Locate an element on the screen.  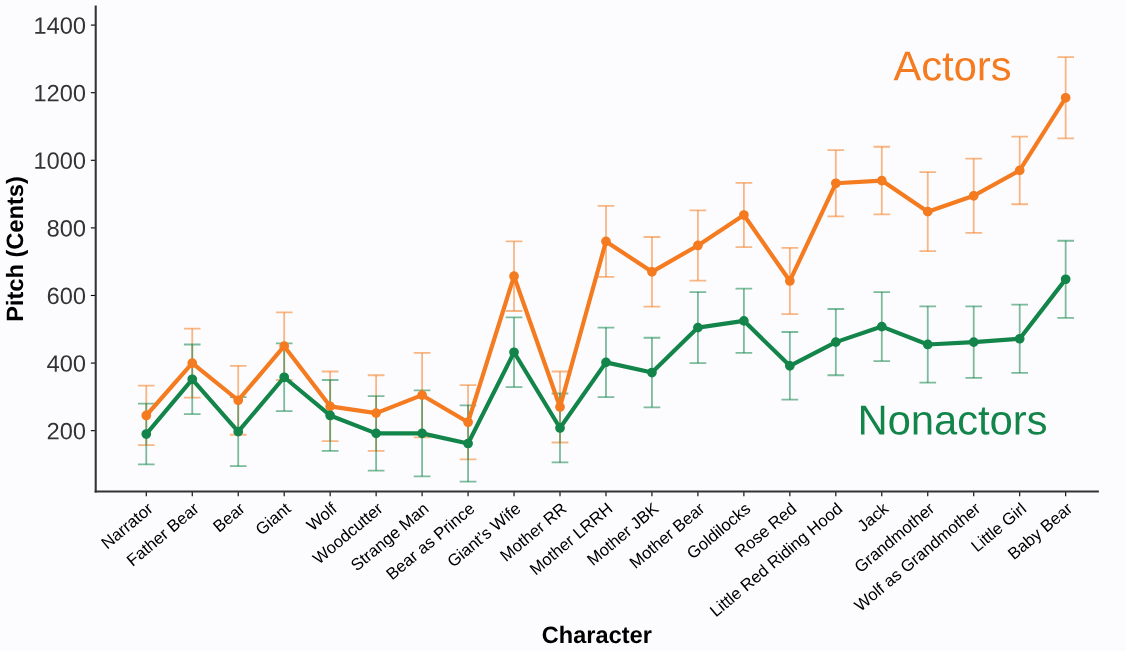
series-label: Actors is located at coordinates (952, 66).